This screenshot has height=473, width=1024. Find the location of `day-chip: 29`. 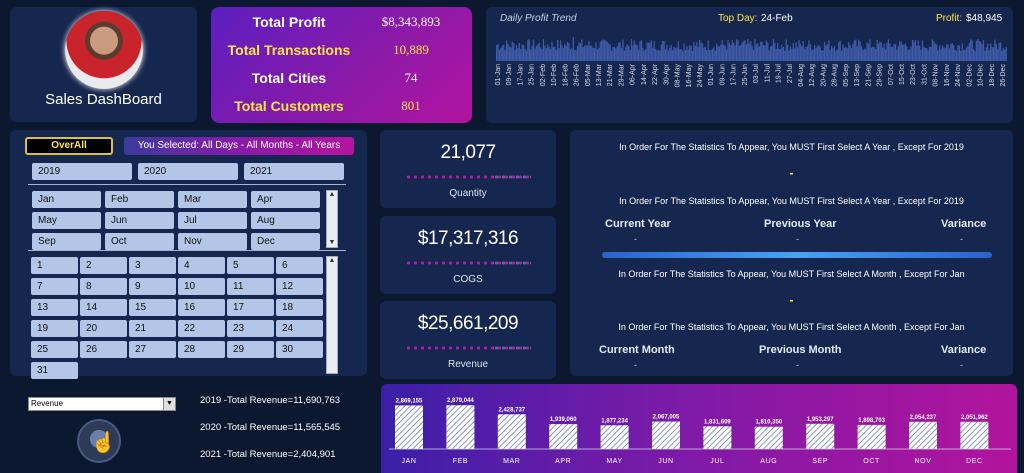

day-chip: 29 is located at coordinates (250, 349).